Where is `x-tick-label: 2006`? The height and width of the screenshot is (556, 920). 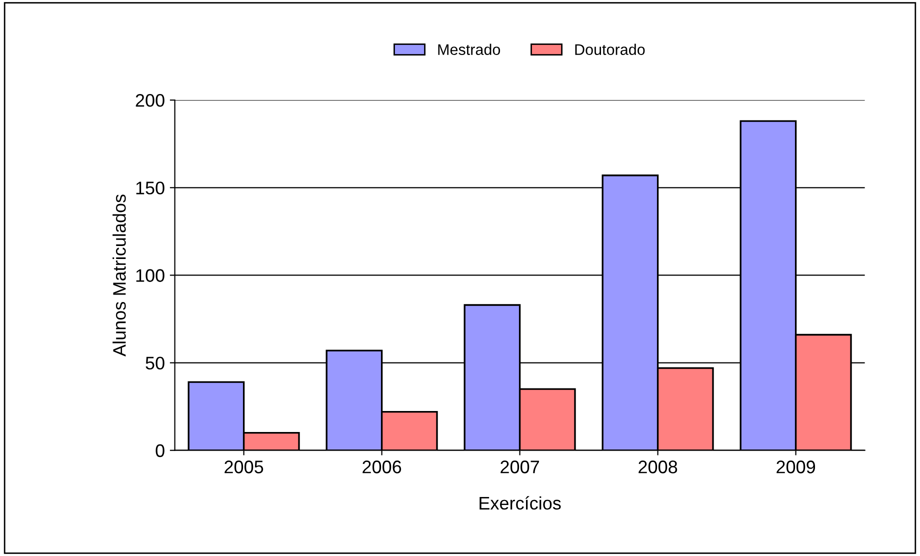
x-tick-label: 2006 is located at coordinates (382, 467).